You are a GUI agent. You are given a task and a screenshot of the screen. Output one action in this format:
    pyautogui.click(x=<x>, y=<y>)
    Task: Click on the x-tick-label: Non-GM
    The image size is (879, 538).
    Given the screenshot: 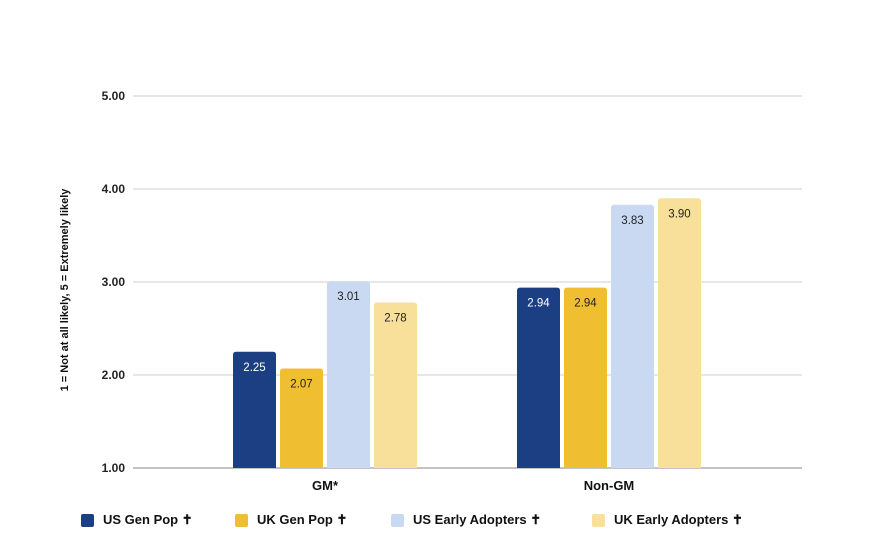 What is the action you would take?
    pyautogui.click(x=609, y=485)
    